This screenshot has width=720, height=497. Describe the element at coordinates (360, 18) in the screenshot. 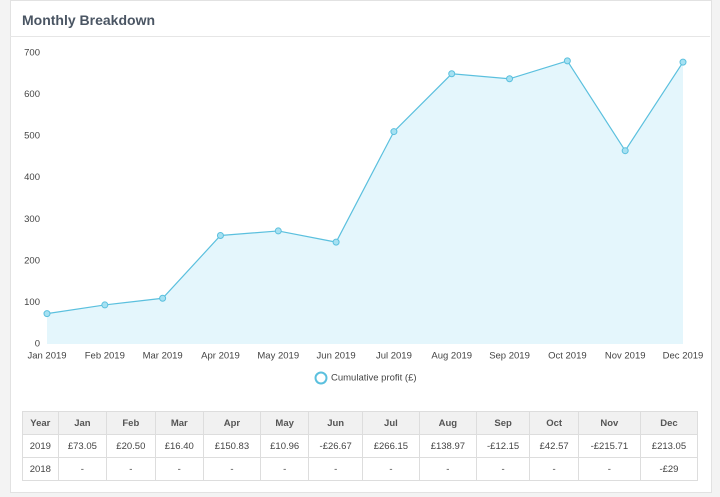

I see `panel-title: Monthly Breakdown` at that location.